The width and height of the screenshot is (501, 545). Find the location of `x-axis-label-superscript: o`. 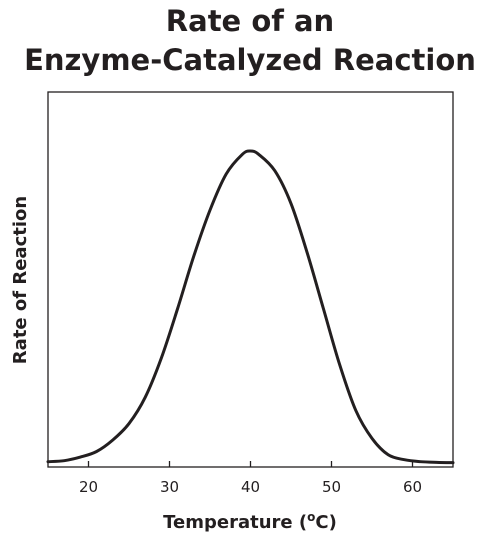

x-axis-label-superscript: o is located at coordinates (311, 517).